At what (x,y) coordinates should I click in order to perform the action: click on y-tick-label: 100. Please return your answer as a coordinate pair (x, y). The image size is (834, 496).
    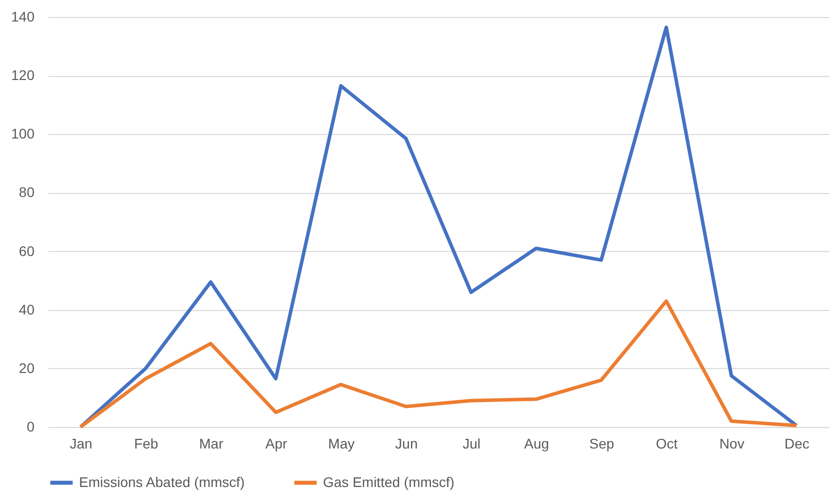
    Looking at the image, I should click on (23, 134).